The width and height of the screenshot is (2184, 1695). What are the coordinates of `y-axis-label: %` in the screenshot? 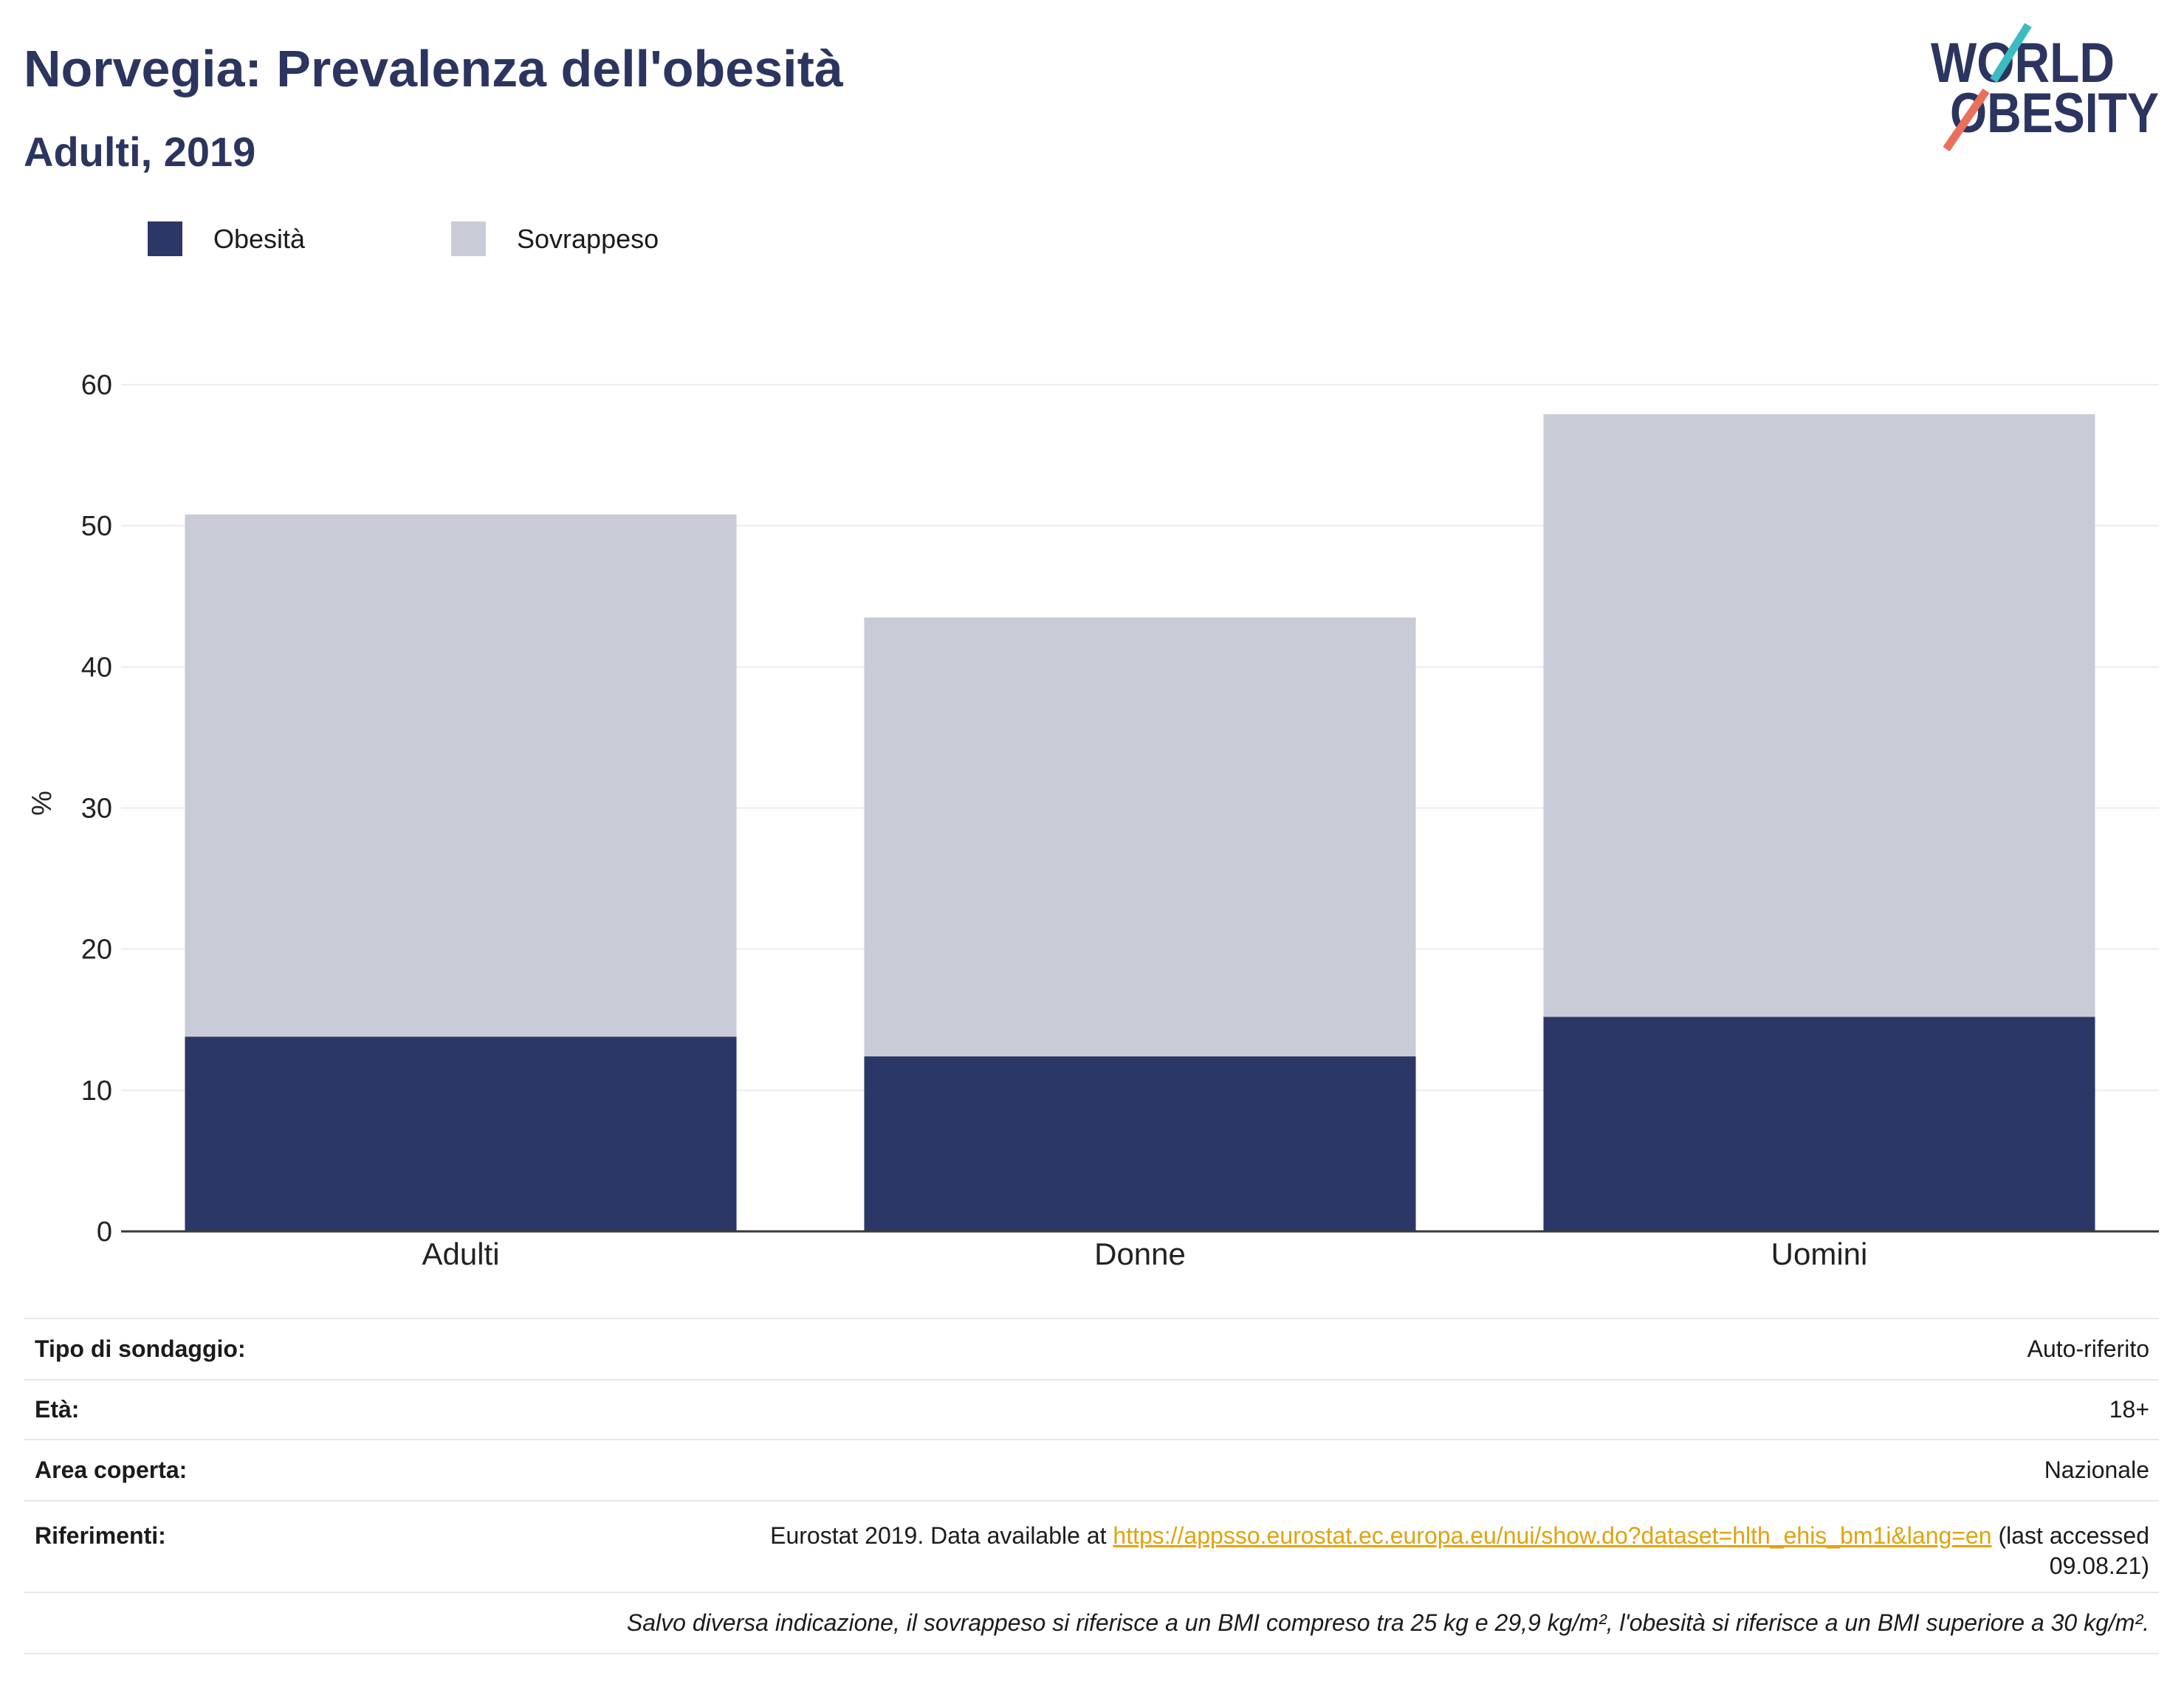 It's located at (43, 804).